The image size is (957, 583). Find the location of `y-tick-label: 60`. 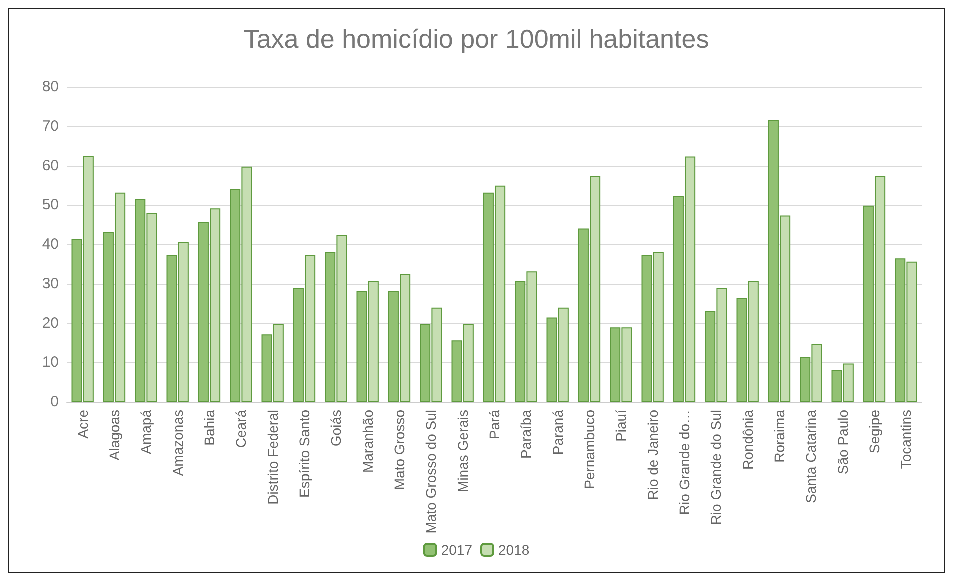

y-tick-label: 60 is located at coordinates (50, 165).